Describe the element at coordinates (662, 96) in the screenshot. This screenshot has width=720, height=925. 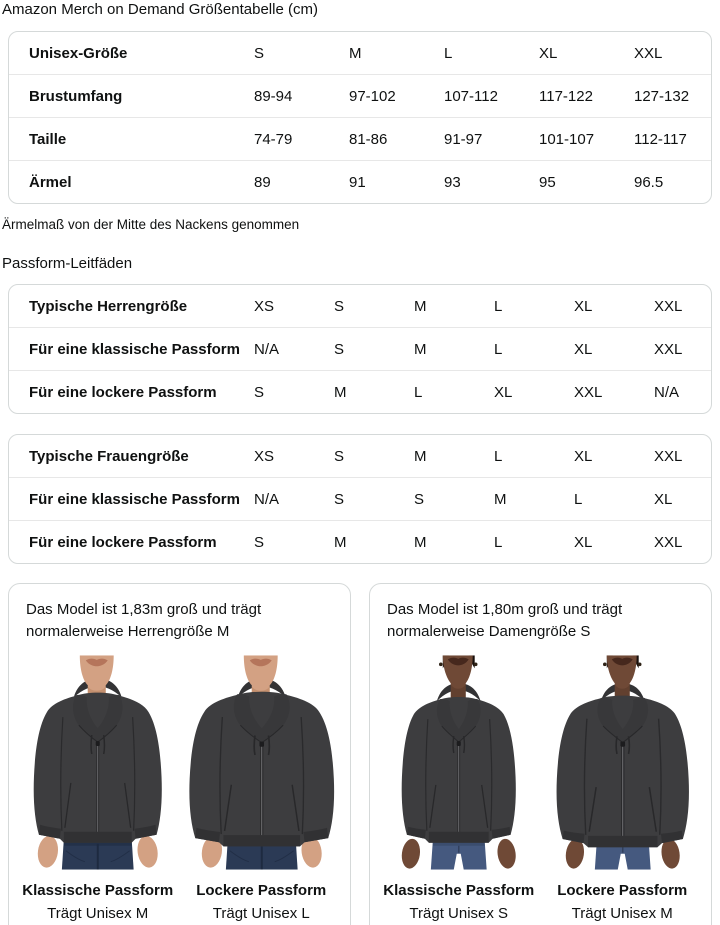
I see `table-cell: 127-132` at that location.